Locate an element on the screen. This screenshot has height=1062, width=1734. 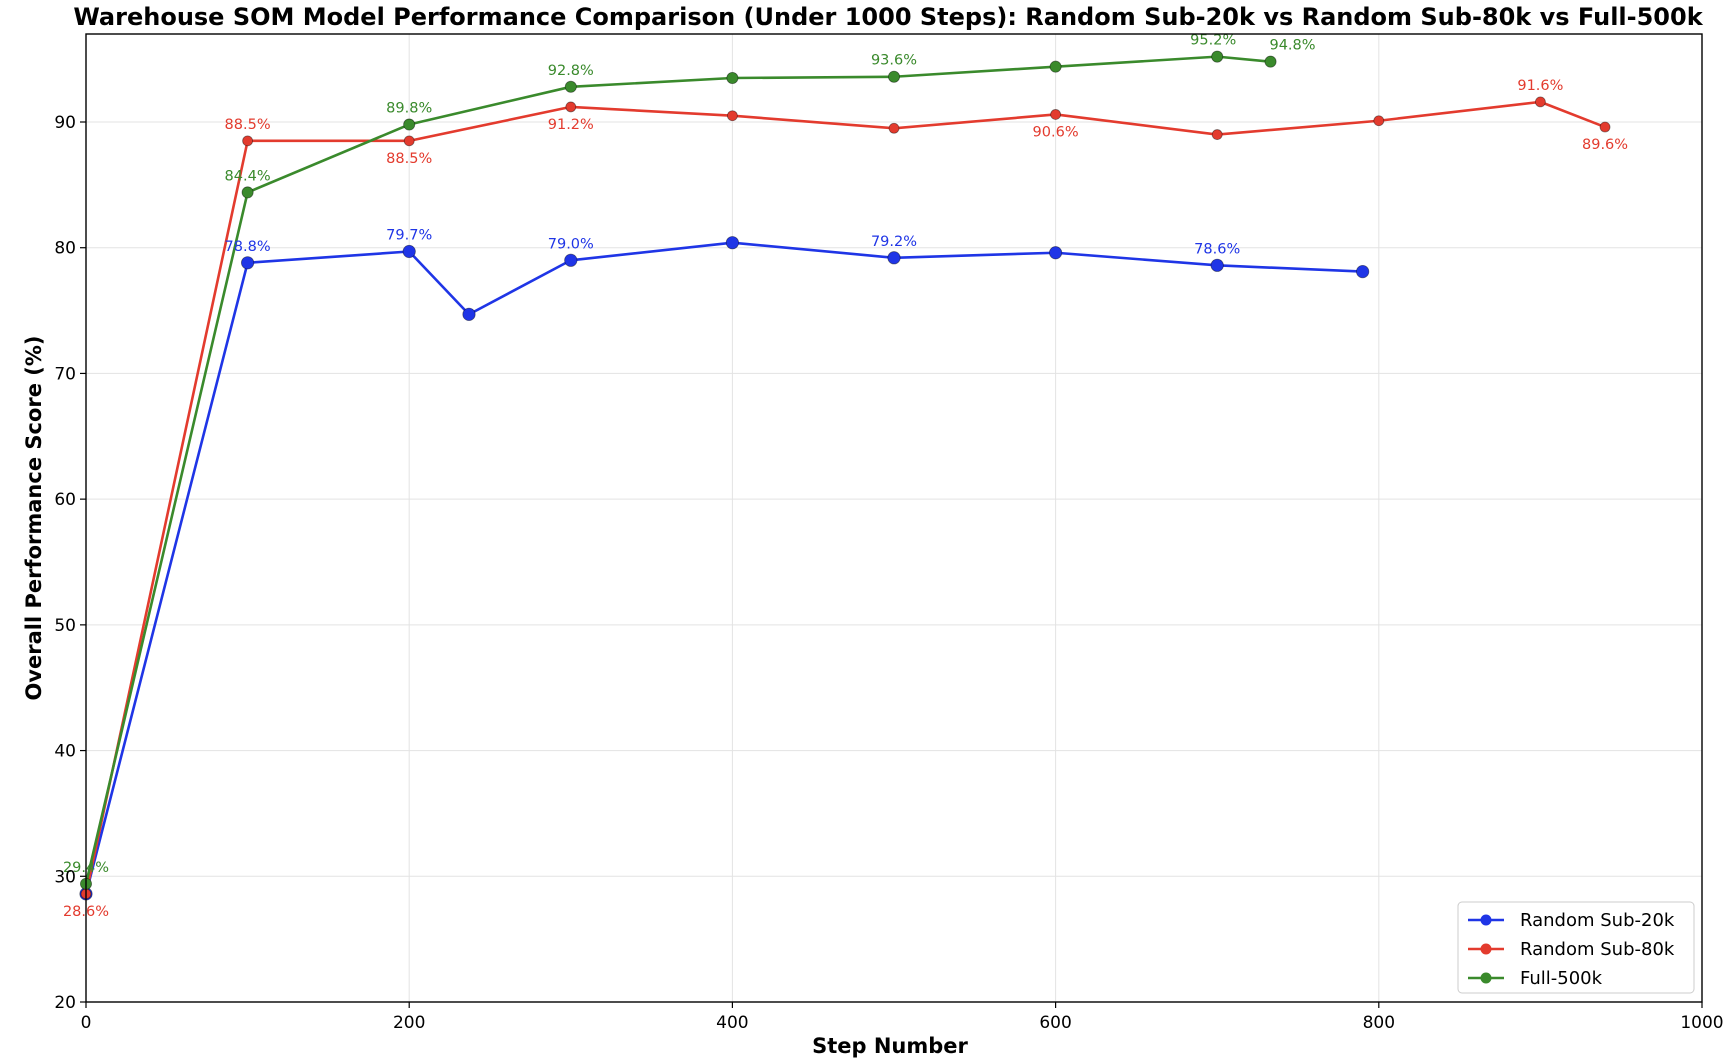
data-label-full-500k: 93.6% is located at coordinates (894, 61).